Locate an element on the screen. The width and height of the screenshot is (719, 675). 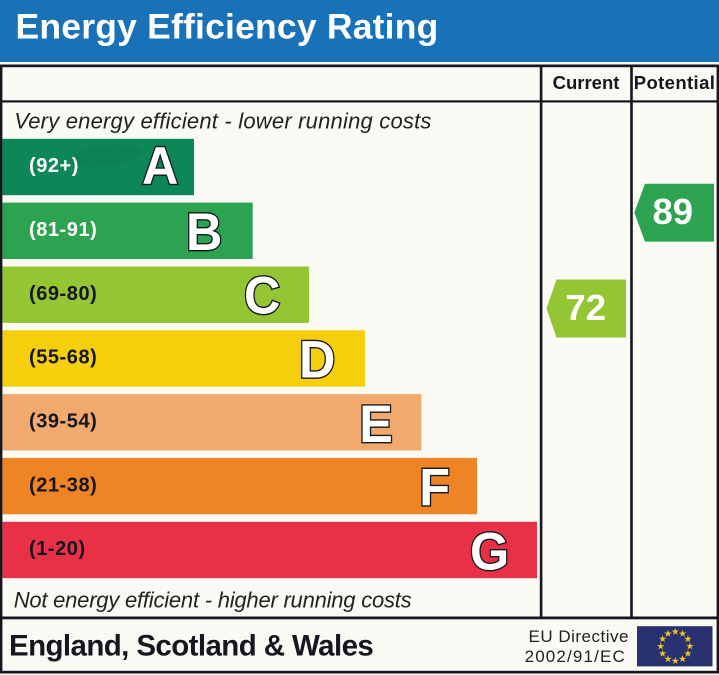
svg-text: E is located at coordinates (376, 423).